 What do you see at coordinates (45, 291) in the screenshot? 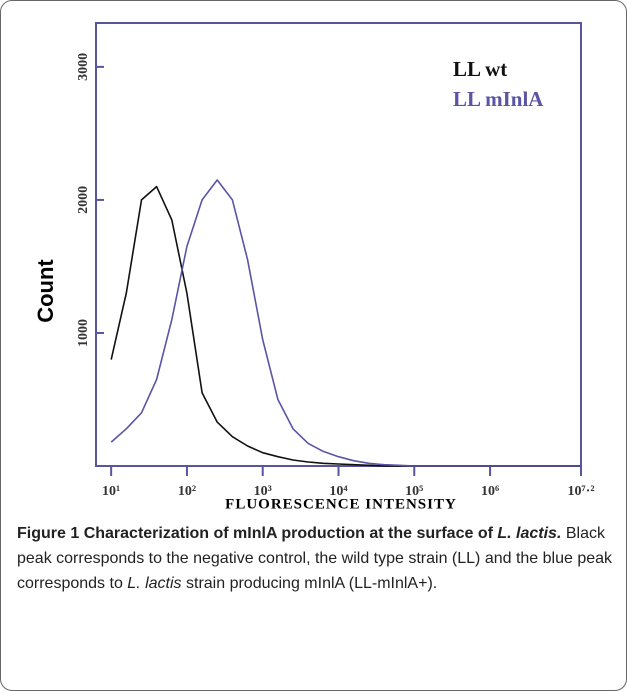
I see `y-axis-label: Count` at bounding box center [45, 291].